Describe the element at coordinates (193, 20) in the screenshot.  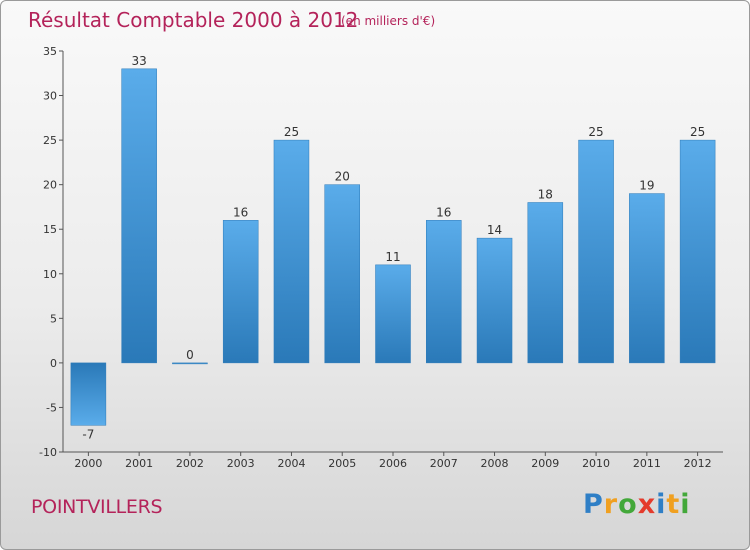
I see `chart-title: Résultat Comptable 2000 à 2012` at that location.